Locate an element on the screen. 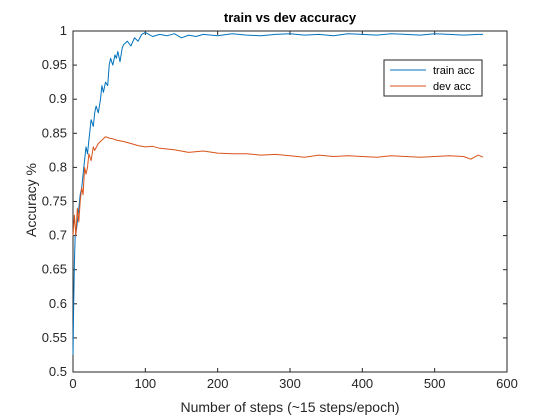 The height and width of the screenshot is (420, 560). legend-label-dev-acc: dev acc is located at coordinates (452, 87).